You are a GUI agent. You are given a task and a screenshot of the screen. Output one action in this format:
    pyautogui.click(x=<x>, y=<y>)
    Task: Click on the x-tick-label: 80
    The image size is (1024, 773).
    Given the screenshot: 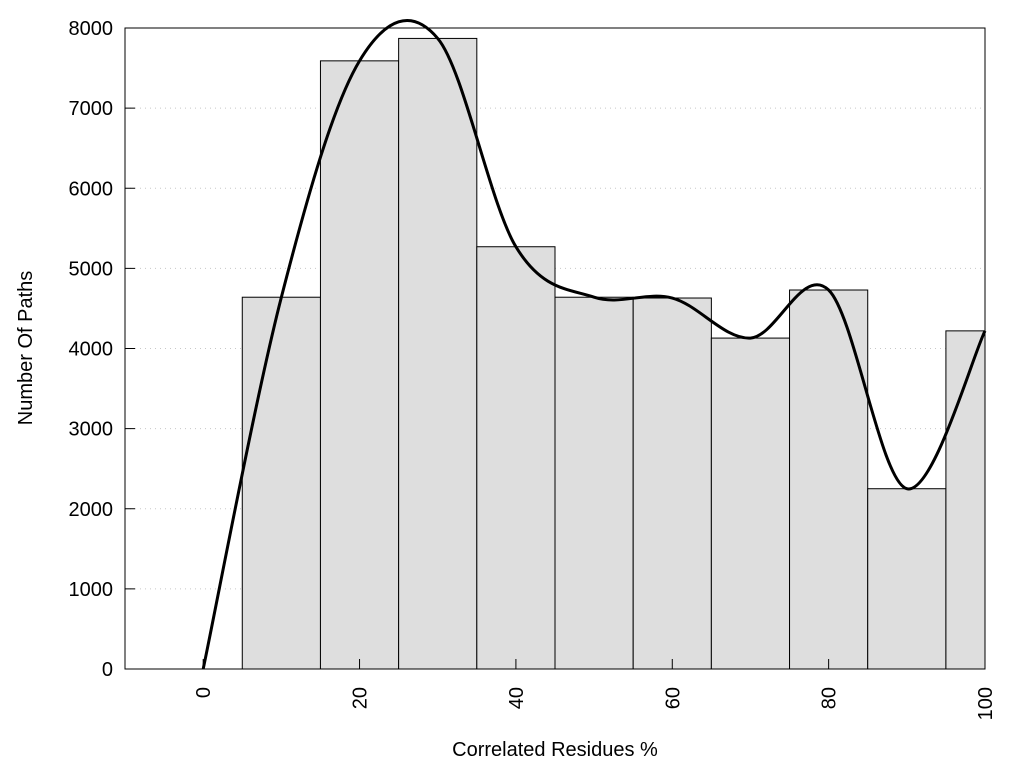 What is the action you would take?
    pyautogui.click(x=830, y=698)
    